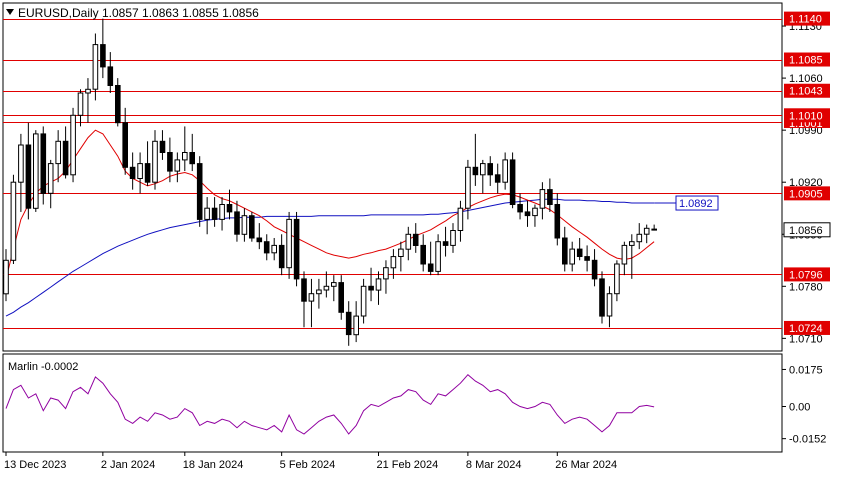 The height and width of the screenshot is (480, 841). Describe the element at coordinates (58, 13) in the screenshot. I see `symbol-timeframe: EURUSD,Daily` at that location.